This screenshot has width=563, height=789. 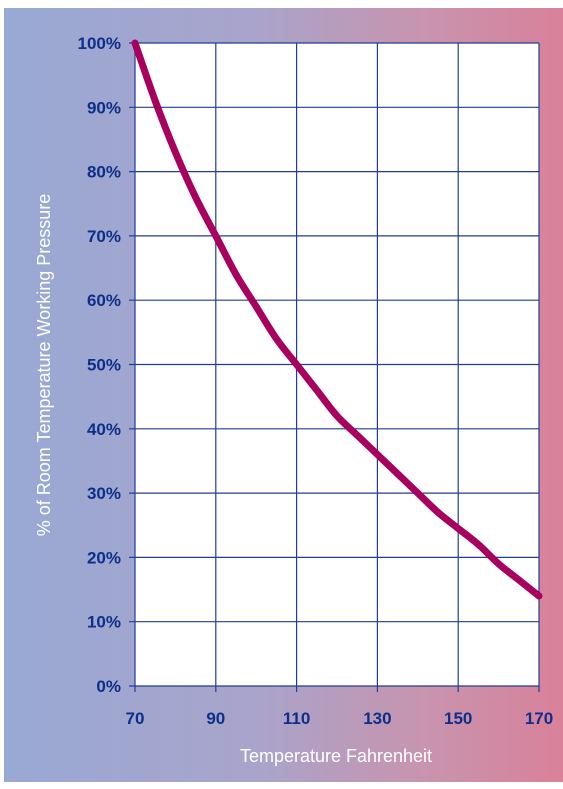 I want to click on y-tick-label: 60%, so click(x=104, y=300).